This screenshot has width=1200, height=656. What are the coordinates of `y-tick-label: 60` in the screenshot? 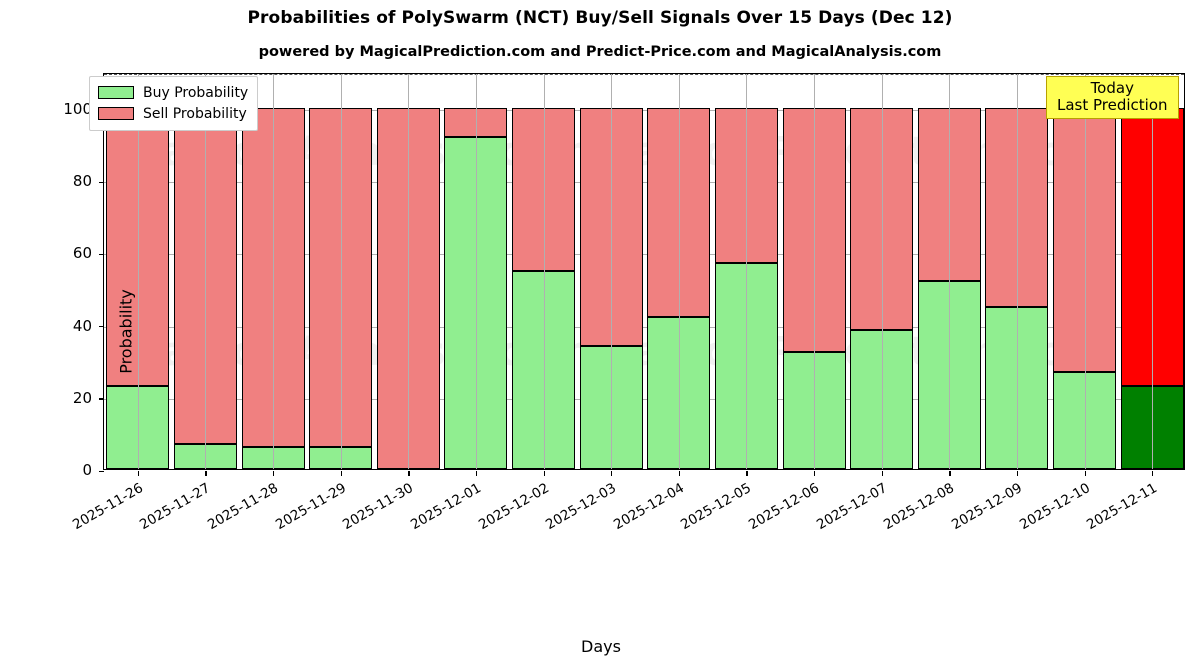 It's located at (82, 253).